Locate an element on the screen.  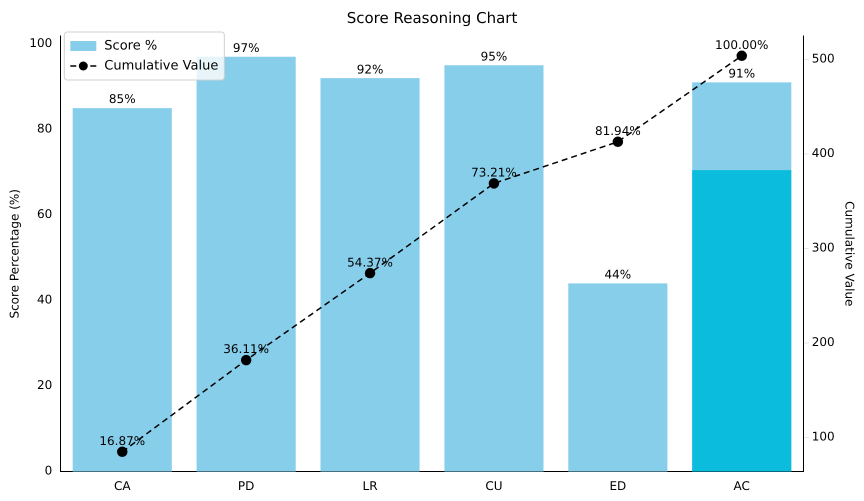
y-tick-label: 40 is located at coordinates (44, 299).